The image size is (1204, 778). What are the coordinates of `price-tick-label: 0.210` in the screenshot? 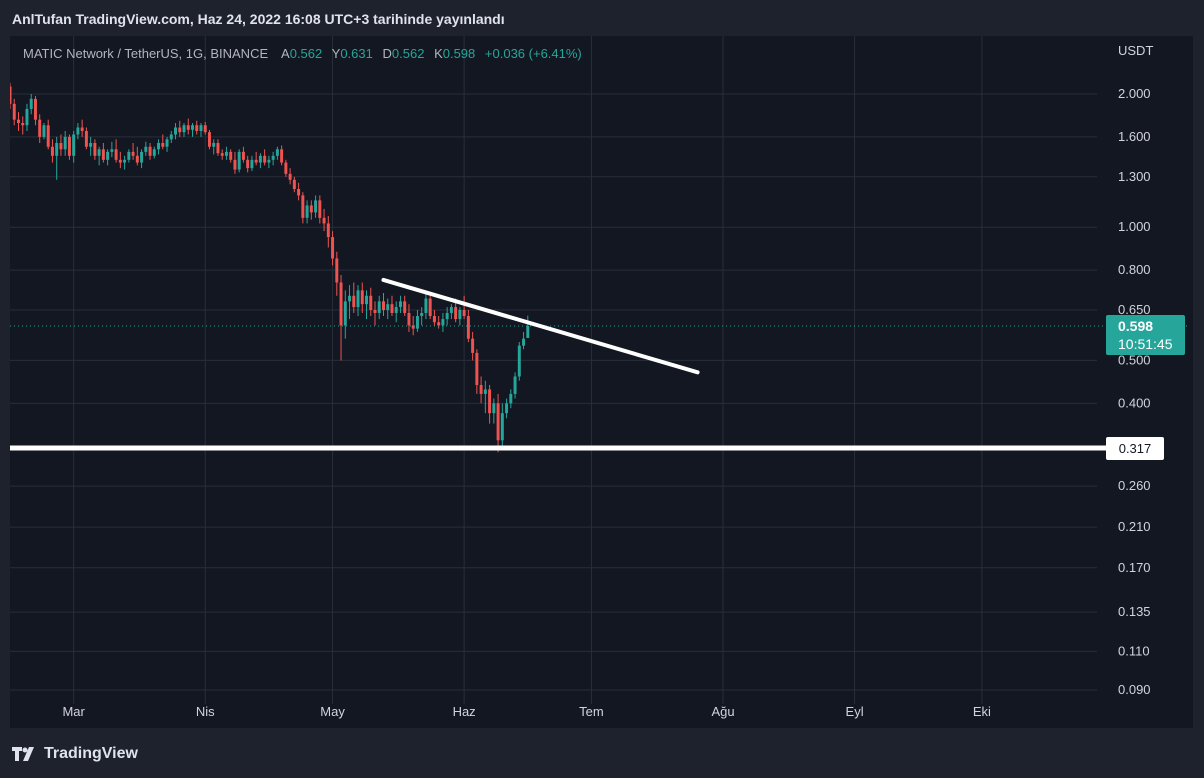 It's located at (1134, 526).